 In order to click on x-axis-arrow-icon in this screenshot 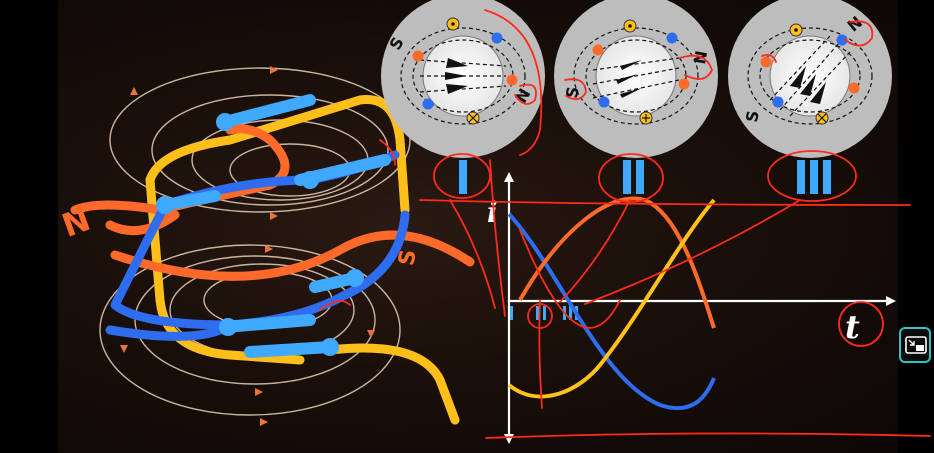, I will do `click(891, 301)`.